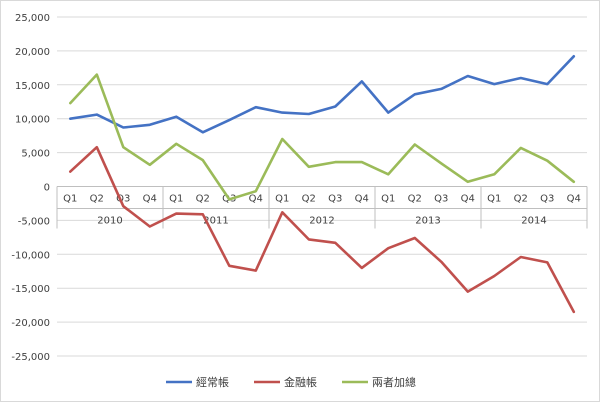  Describe the element at coordinates (321, 221) in the screenshot. I see `x-tick-label-year: 2012` at that location.